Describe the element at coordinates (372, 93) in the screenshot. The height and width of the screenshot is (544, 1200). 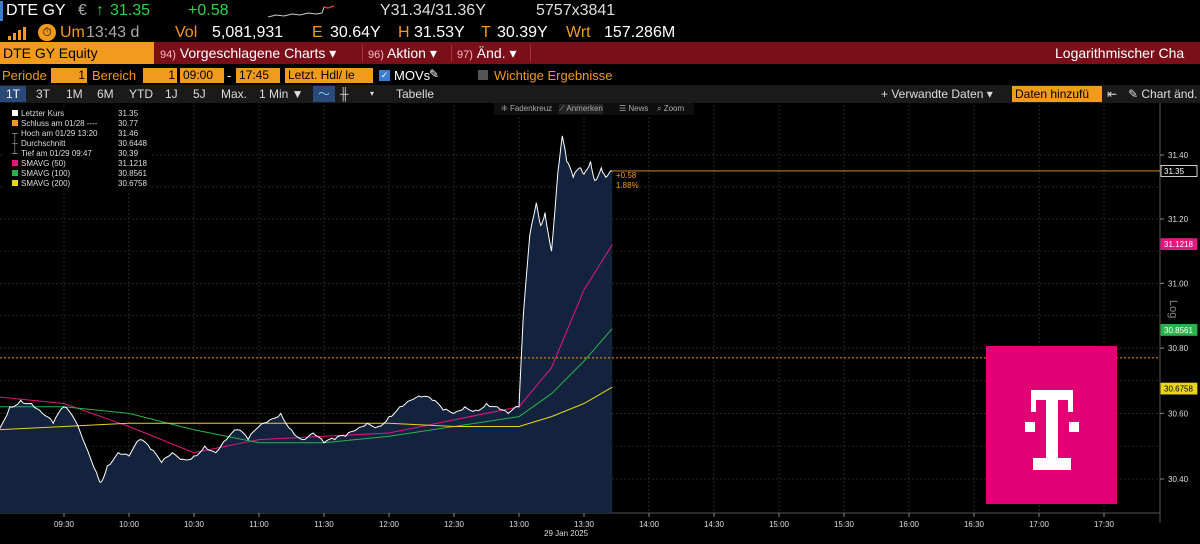
I see `chevron-down-icon: ▾` at that location.